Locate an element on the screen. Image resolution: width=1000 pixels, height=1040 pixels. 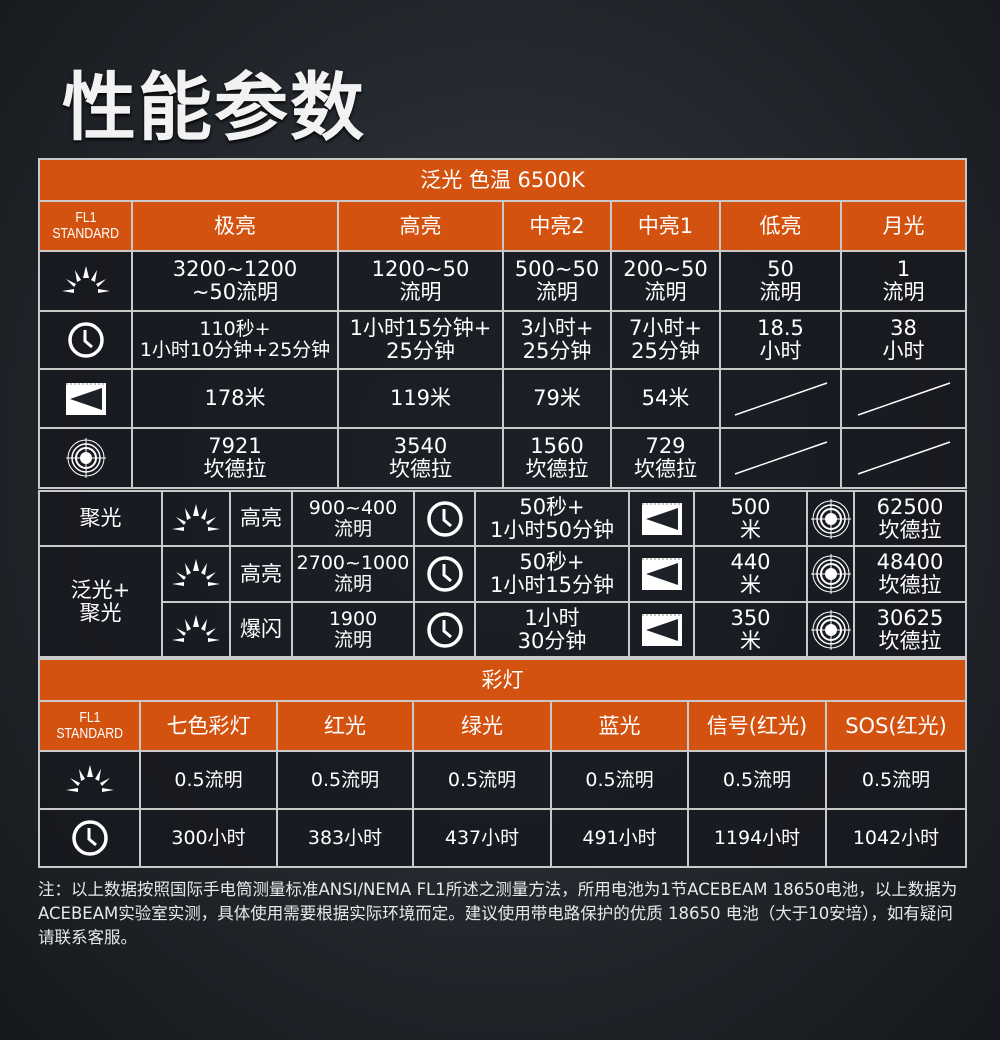
cell-text-line: 彩灯 is located at coordinates (502, 679).